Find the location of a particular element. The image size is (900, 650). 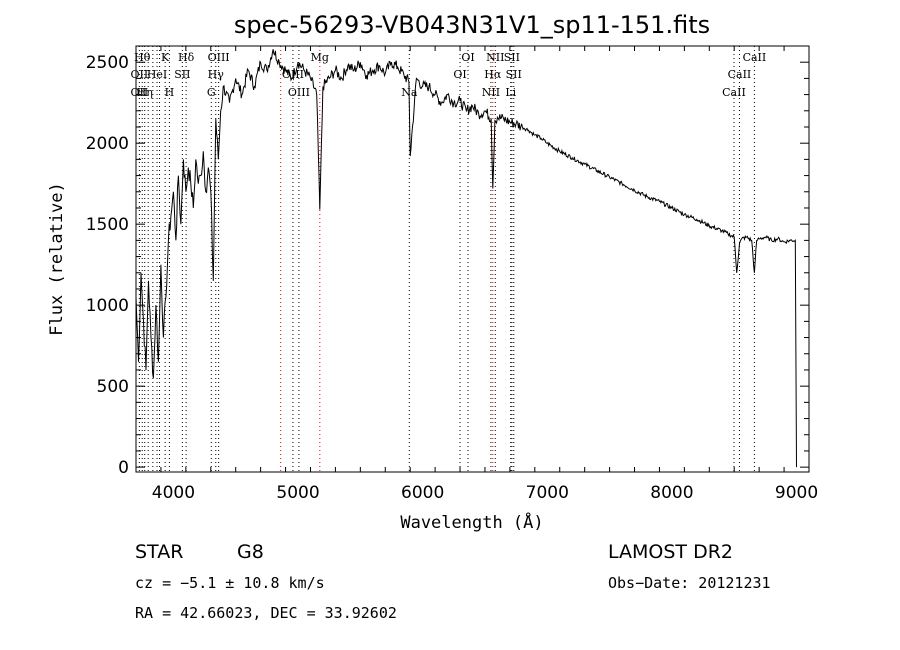

y-tick-label: 2500 is located at coordinates (107, 63).